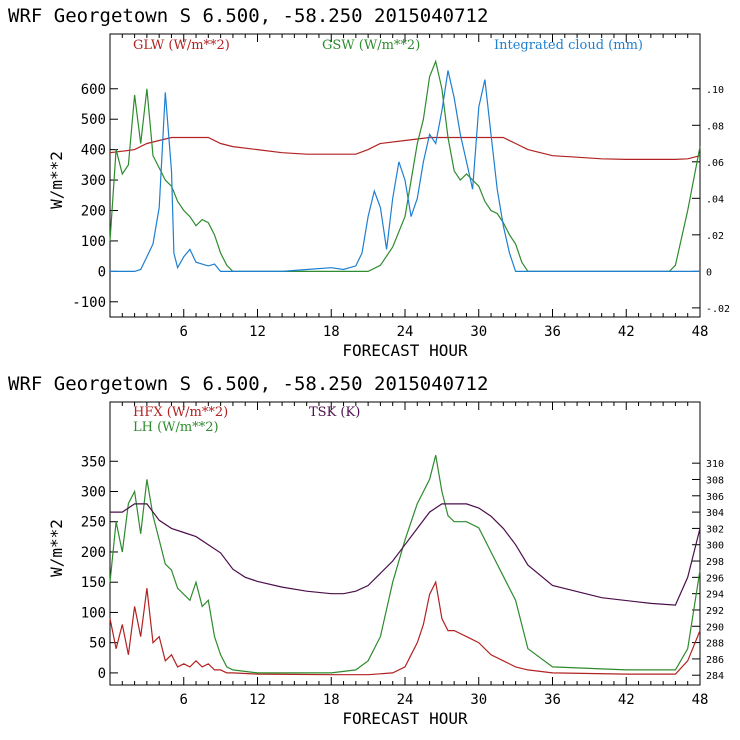 The width and height of the screenshot is (740, 740). What do you see at coordinates (93, 242) in the screenshot?
I see `top-ytick-label: 100` at bounding box center [93, 242].